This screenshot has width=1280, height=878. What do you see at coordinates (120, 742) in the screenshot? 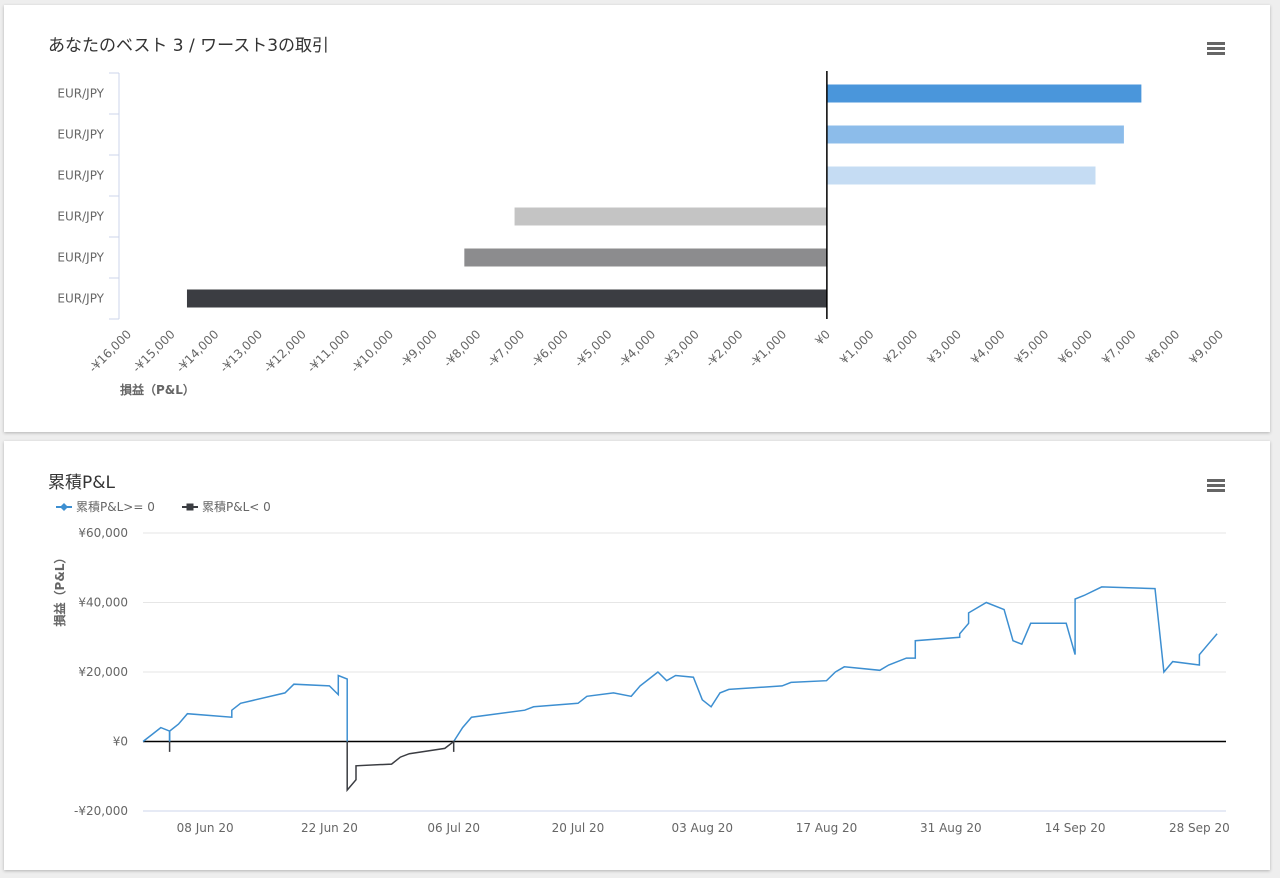
I see `y-tick-label: ¥0` at bounding box center [120, 742].